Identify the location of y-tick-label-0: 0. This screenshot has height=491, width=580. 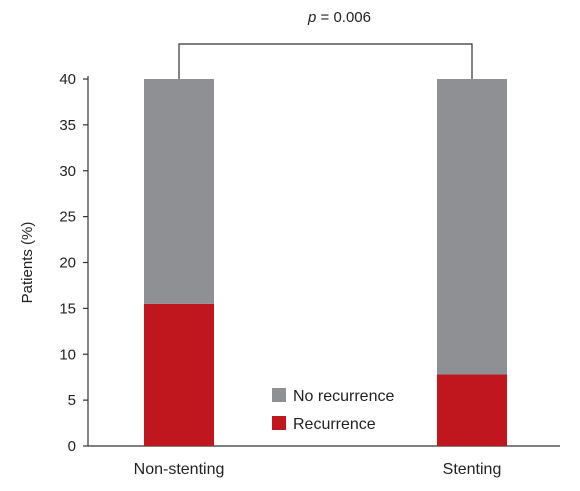
(72, 446).